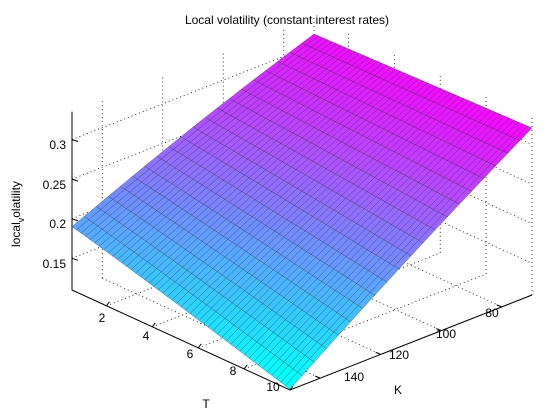 This screenshot has height=420, width=560. I want to click on t-tick-label: 4, so click(146, 336).